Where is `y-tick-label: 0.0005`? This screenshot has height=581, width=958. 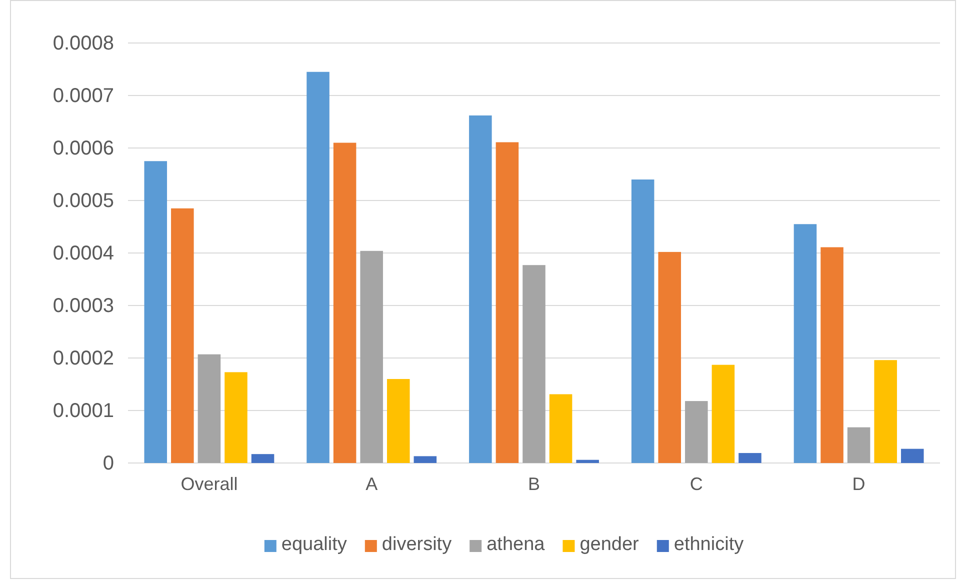
y-tick-label: 0.0005 is located at coordinates (83, 201).